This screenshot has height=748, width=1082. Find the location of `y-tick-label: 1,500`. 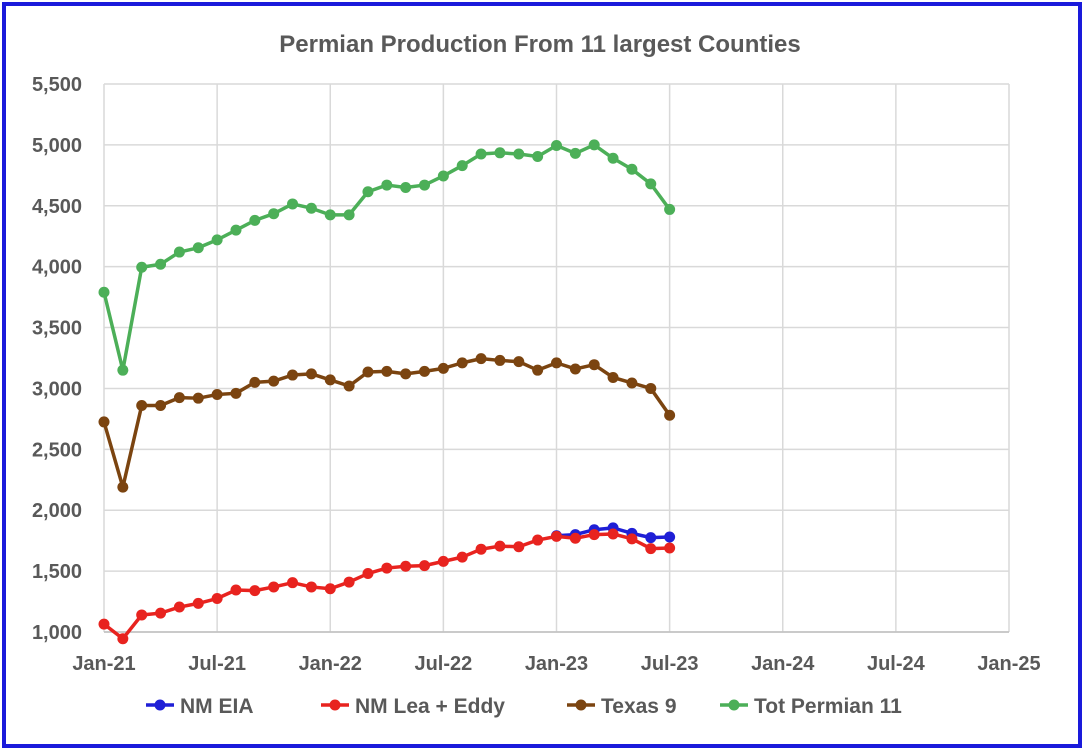

y-tick-label: 1,500 is located at coordinates (57, 572).